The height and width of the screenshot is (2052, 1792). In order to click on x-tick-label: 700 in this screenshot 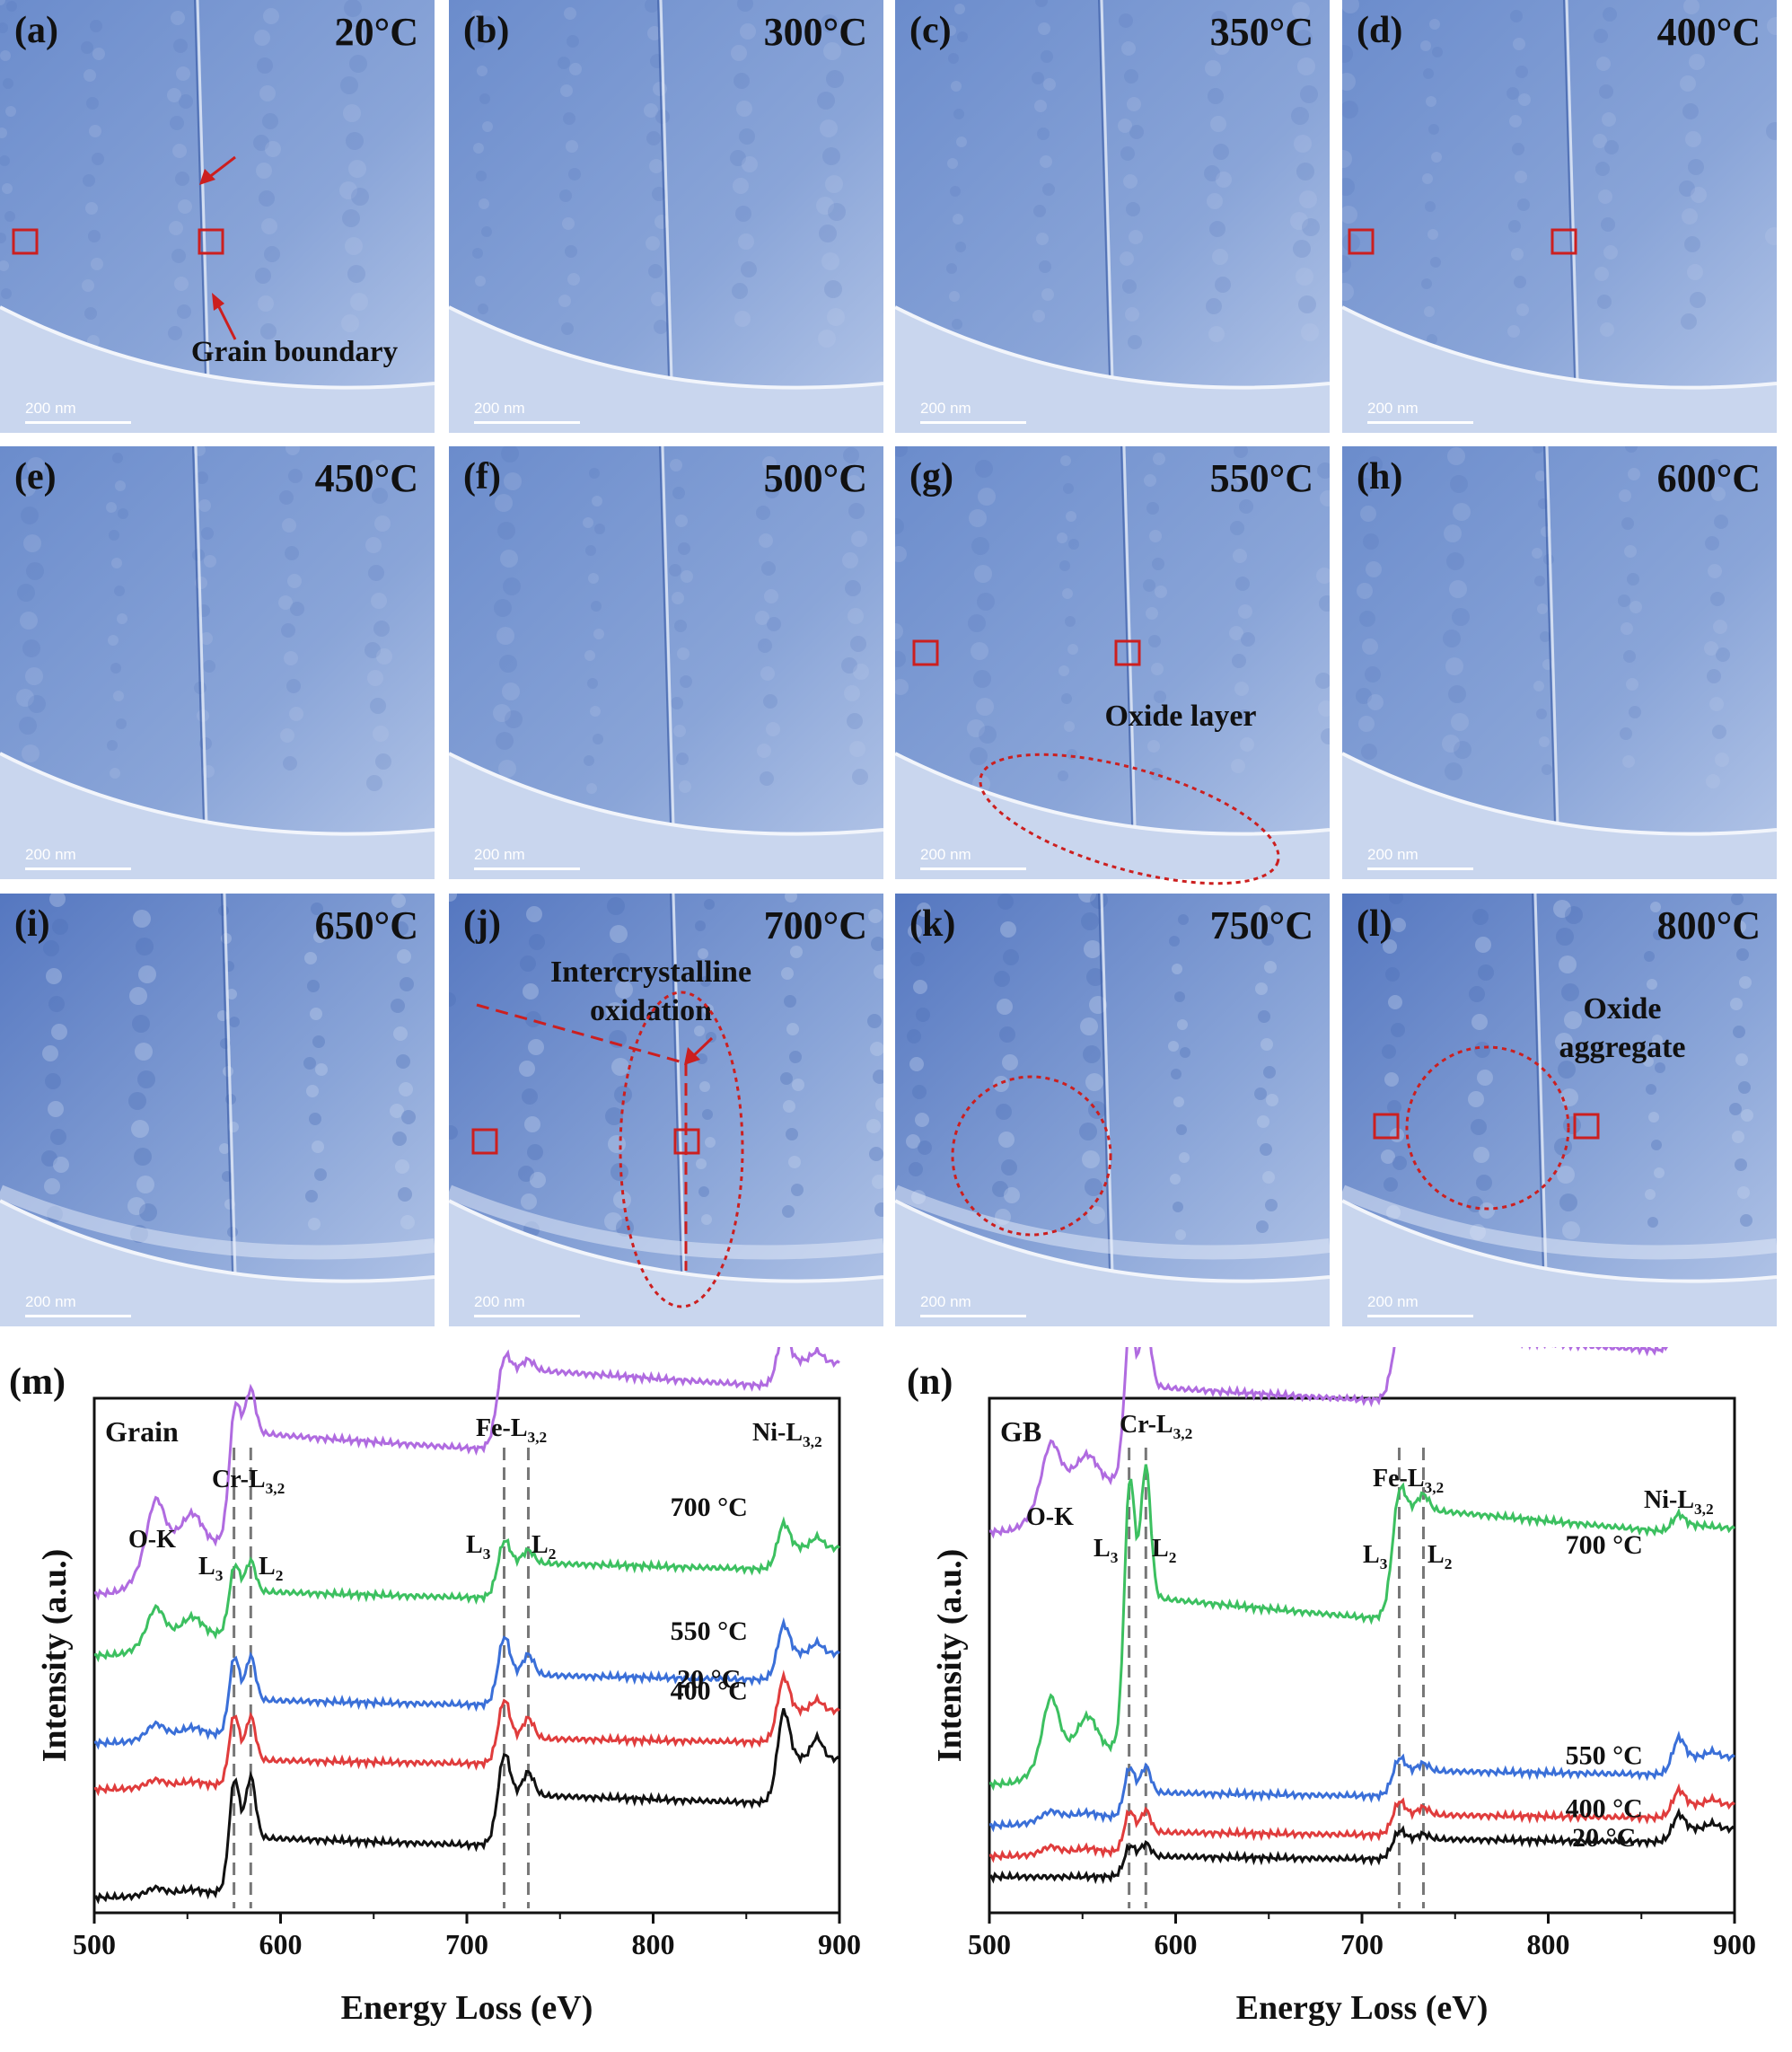, I will do `click(1362, 1944)`.